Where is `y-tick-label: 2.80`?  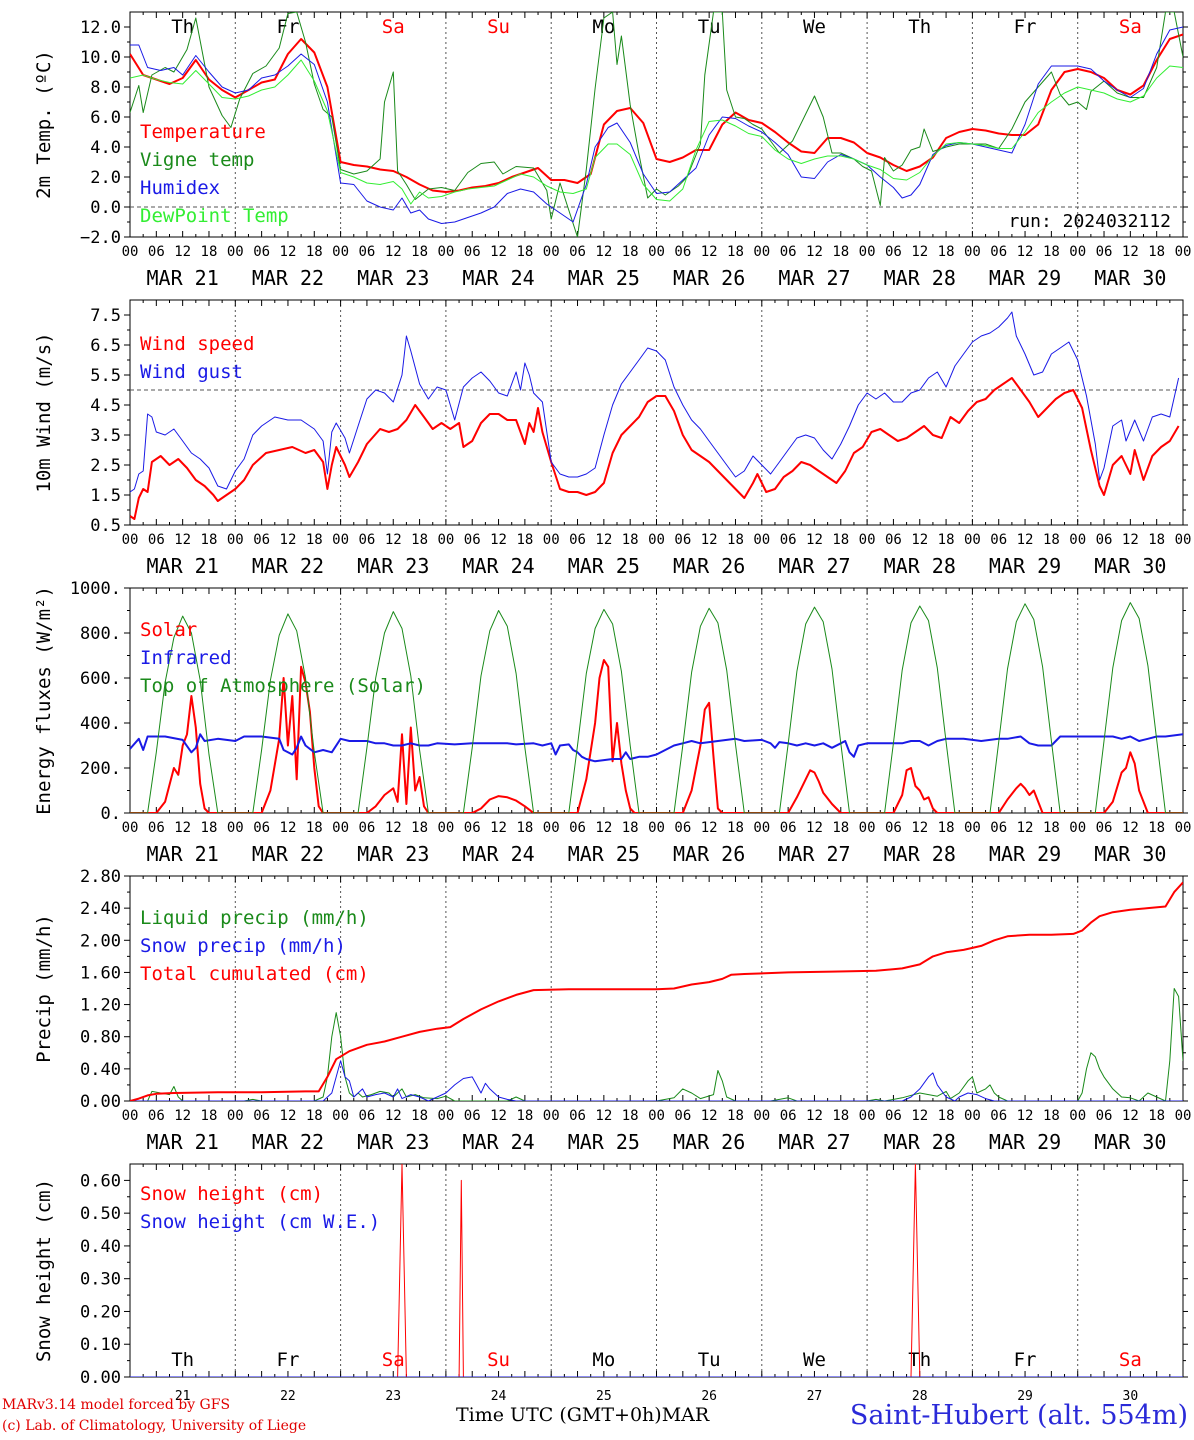 y-tick-label: 2.80 is located at coordinates (100, 877).